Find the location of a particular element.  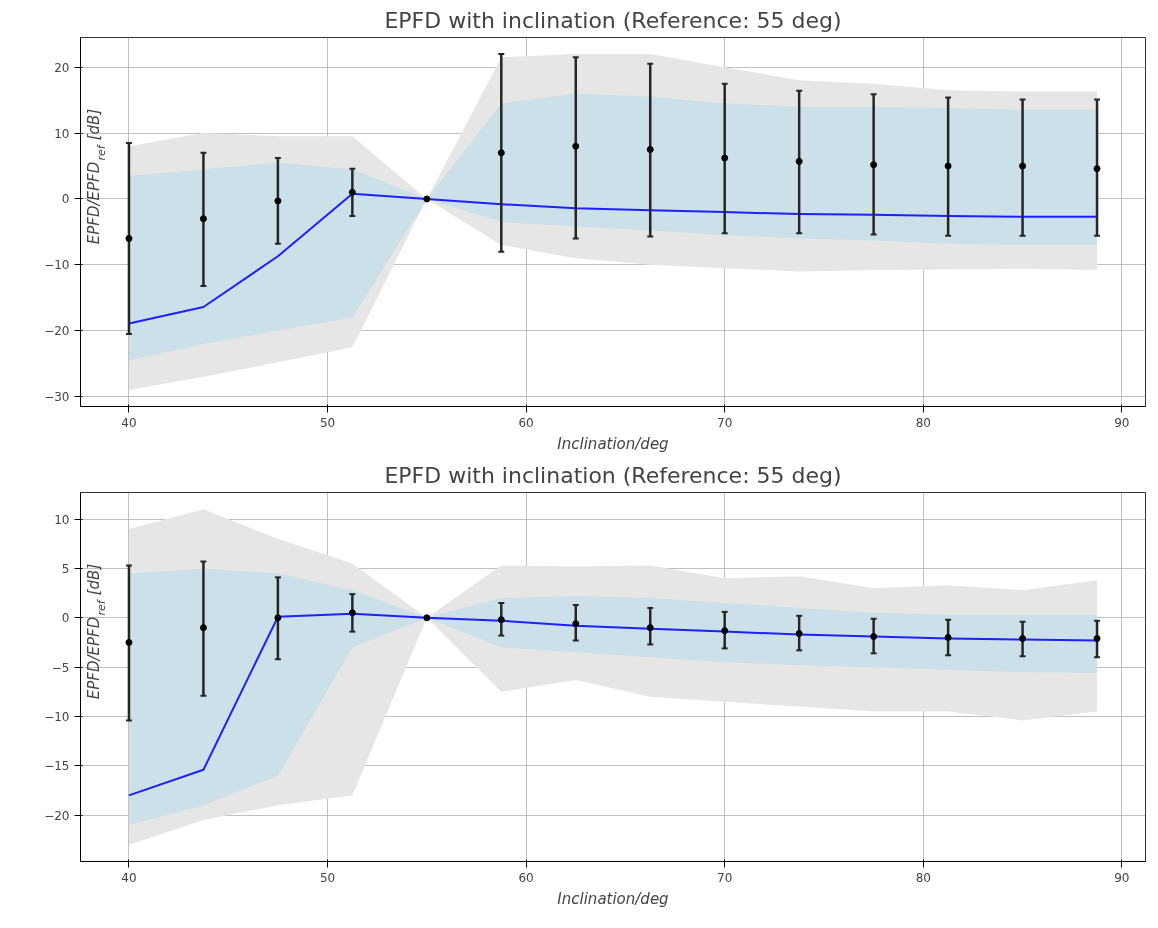

y-tick-label: −5 is located at coordinates (60, 667).